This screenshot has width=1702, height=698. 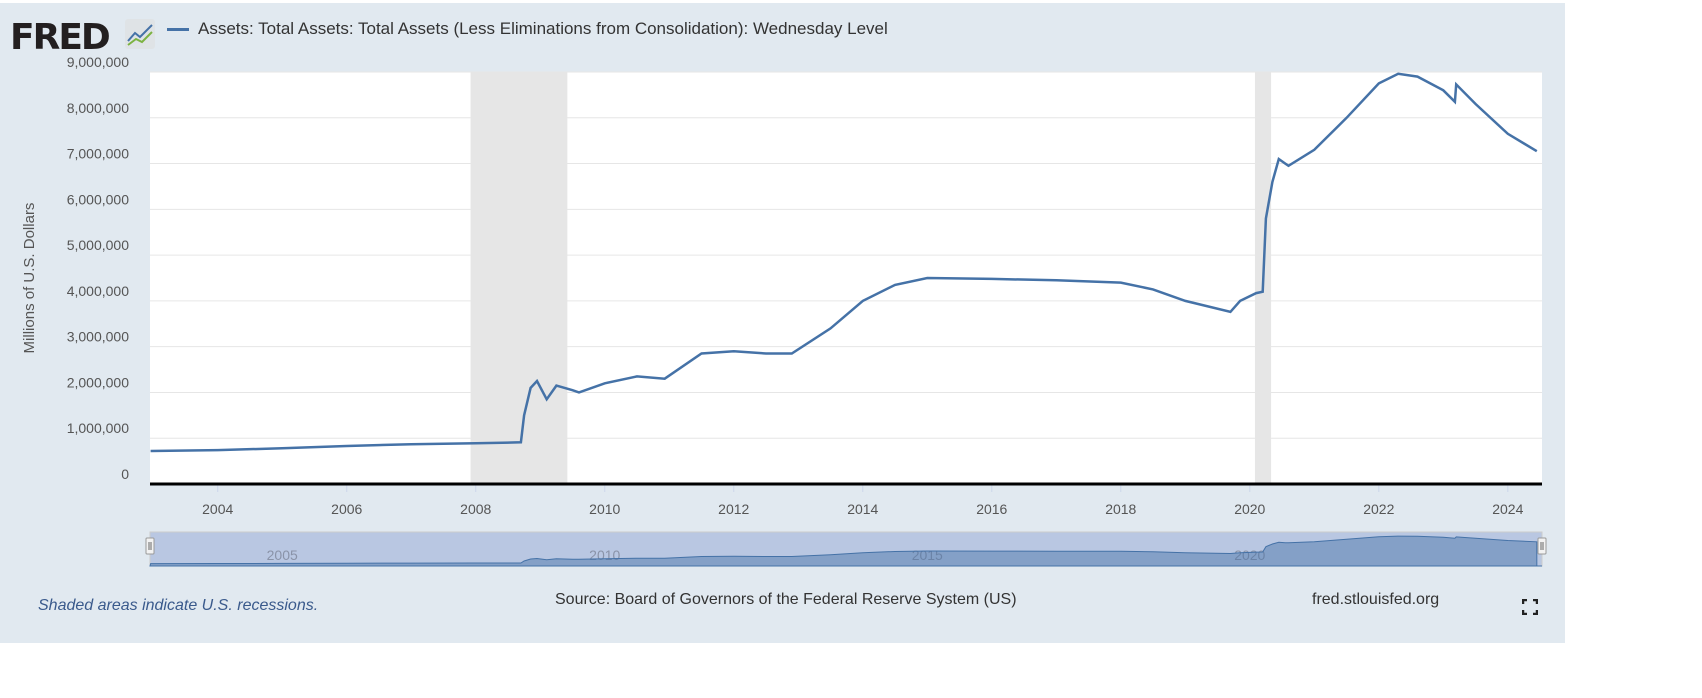 What do you see at coordinates (282, 555) in the screenshot?
I see `navigator-label: 2005` at bounding box center [282, 555].